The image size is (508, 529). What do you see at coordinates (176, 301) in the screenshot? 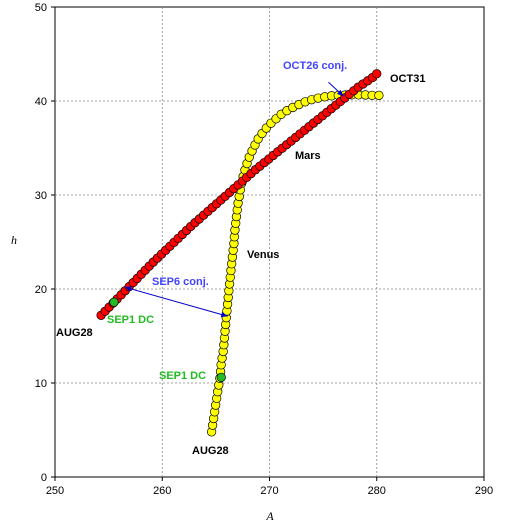
I see `sep6-conj-arrow` at bounding box center [176, 301].